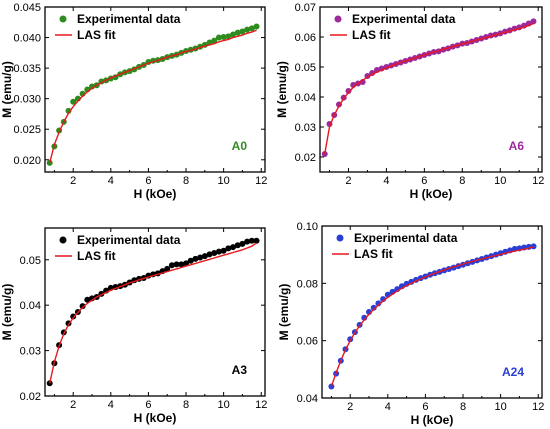 Image resolution: width=550 pixels, height=429 pixels. I want to click on y-tick-label: 0.020, so click(27, 161).